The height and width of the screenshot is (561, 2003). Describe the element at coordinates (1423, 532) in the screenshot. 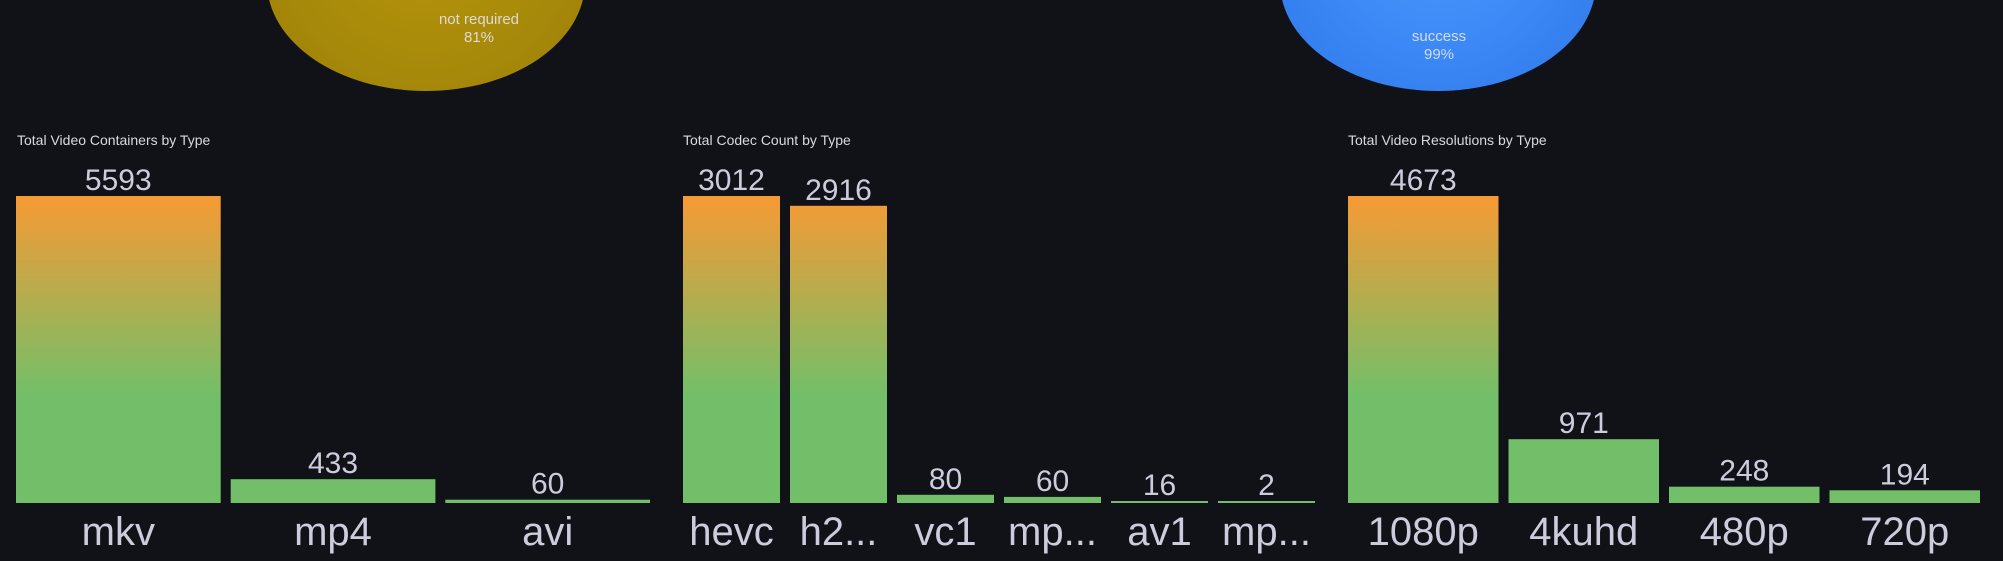

I see `category-label-1080p-0: 1080p` at that location.